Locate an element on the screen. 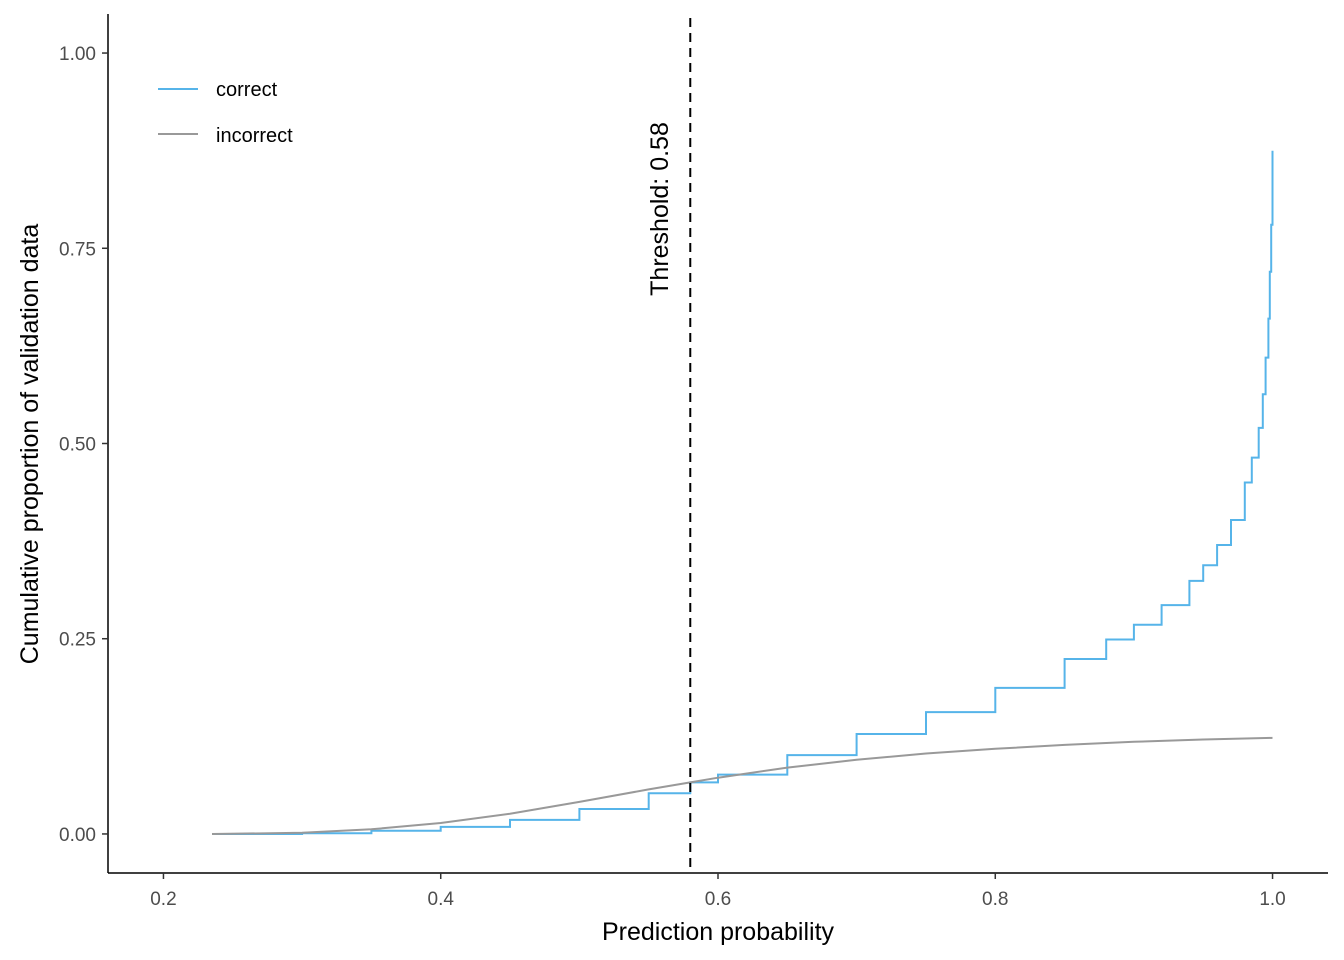 This screenshot has width=1344, height=960. x-tick-label: 0.8 is located at coordinates (995, 899).